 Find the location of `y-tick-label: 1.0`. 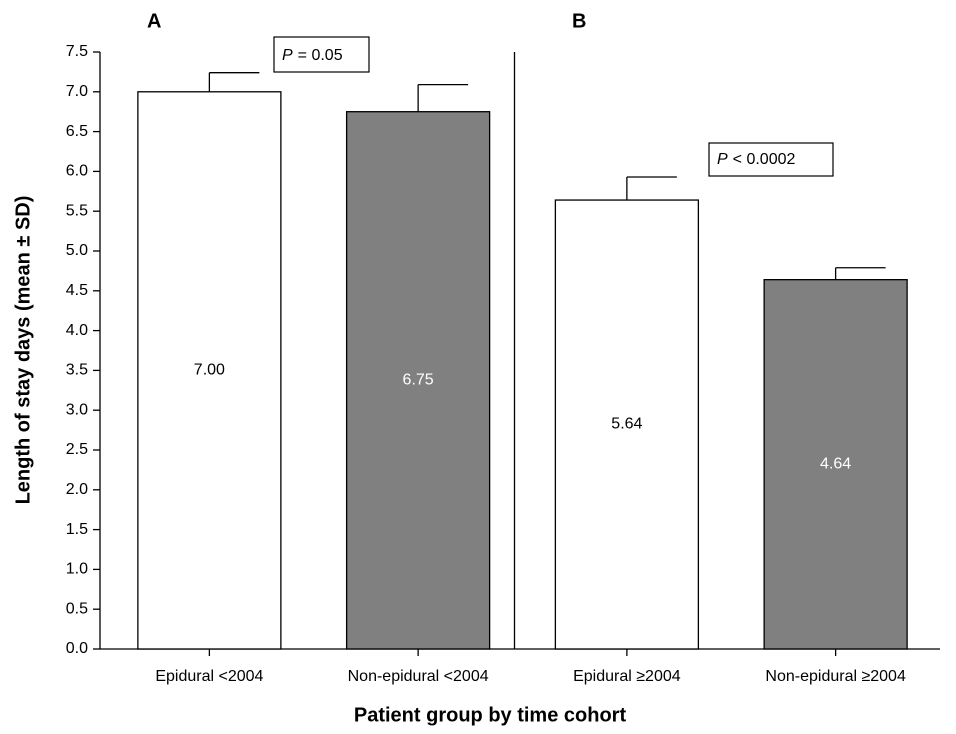

y-tick-label: 1.0 is located at coordinates (77, 569).